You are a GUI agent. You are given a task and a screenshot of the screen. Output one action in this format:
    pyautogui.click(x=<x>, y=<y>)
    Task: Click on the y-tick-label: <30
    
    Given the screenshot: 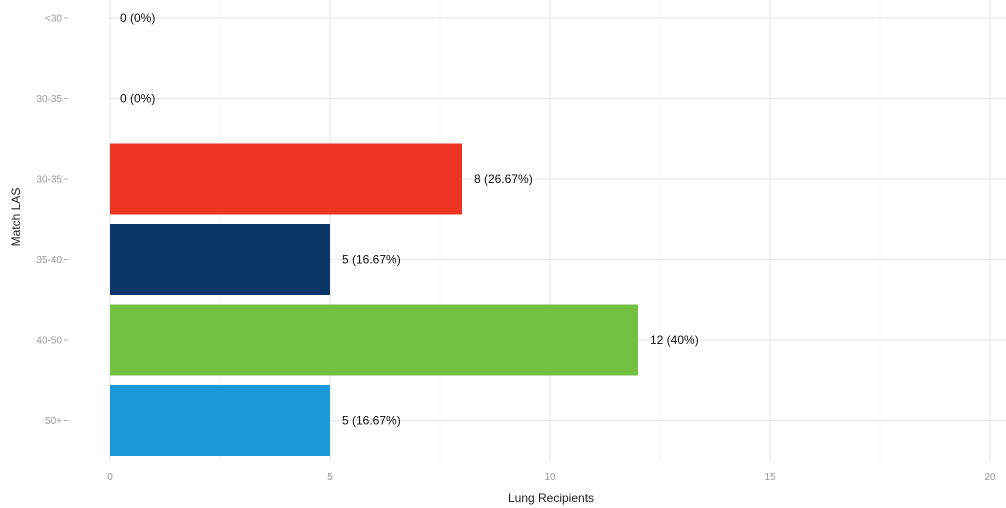 What is the action you would take?
    pyautogui.click(x=53, y=19)
    